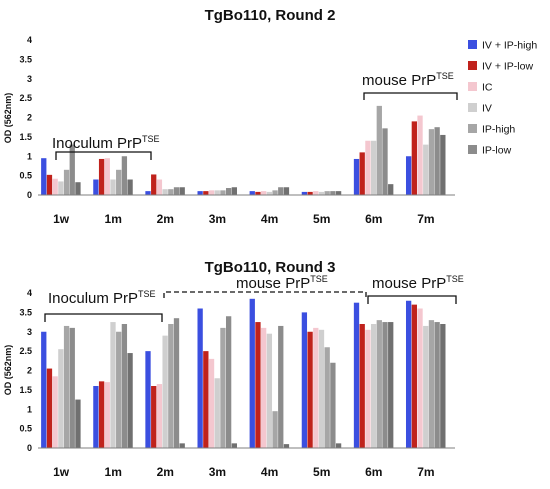  I want to click on legend-label: IV, so click(487, 109).